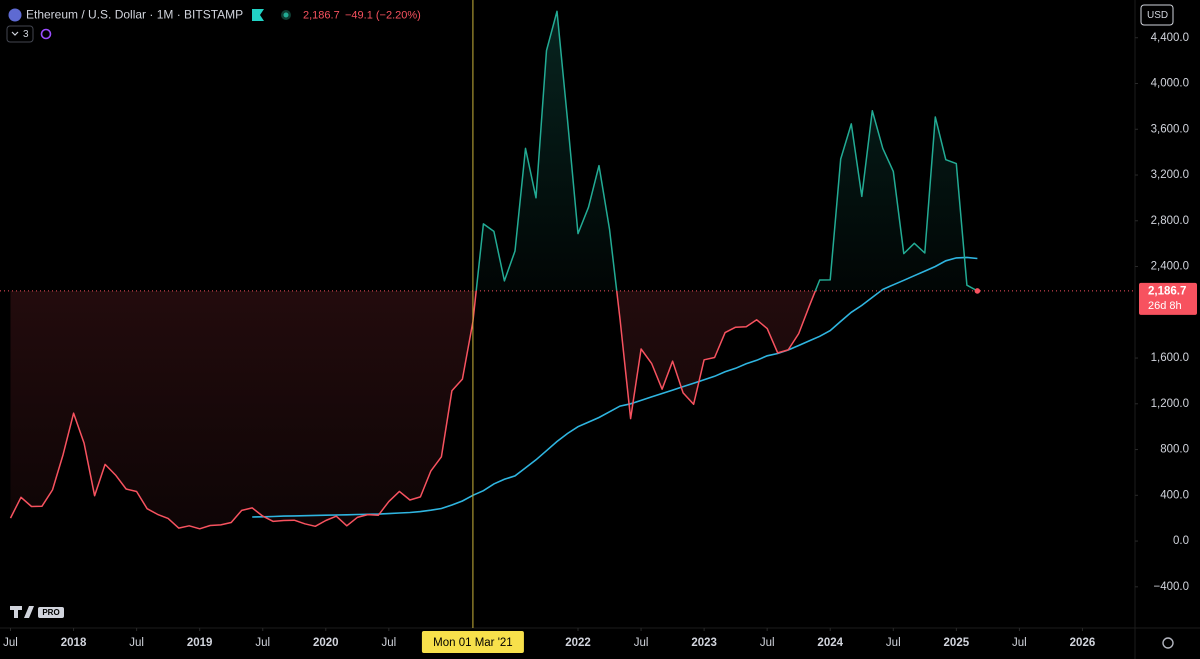 The height and width of the screenshot is (659, 1200). I want to click on x-tick-label: 2024, so click(830, 643).